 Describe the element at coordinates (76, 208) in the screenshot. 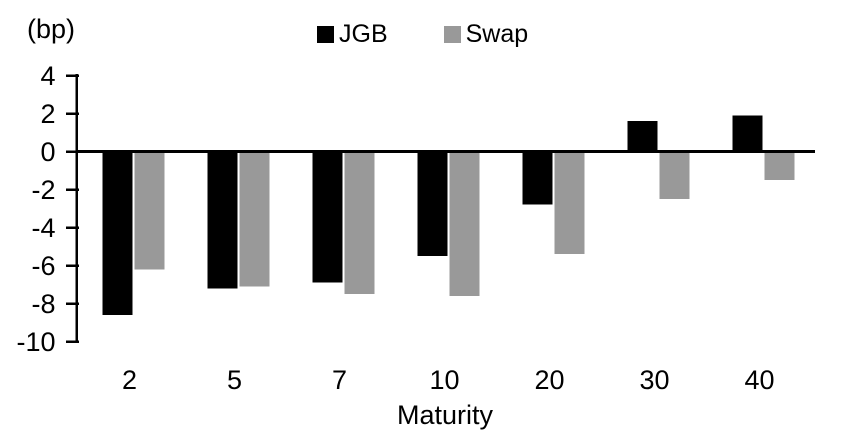

I see `y-axis-line` at that location.